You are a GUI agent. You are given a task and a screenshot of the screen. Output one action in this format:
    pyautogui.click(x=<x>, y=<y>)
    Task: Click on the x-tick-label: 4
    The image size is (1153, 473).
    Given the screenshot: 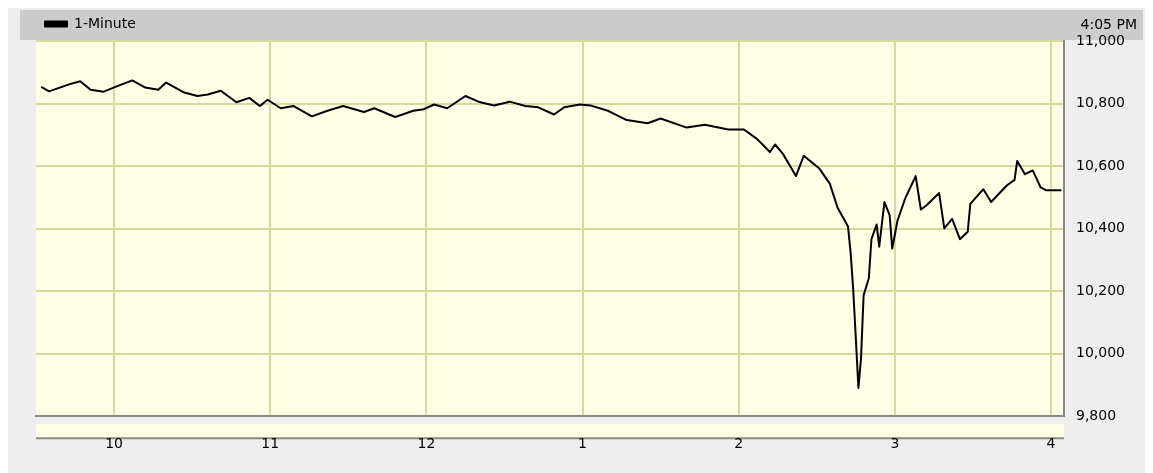 What is the action you would take?
    pyautogui.click(x=1051, y=443)
    